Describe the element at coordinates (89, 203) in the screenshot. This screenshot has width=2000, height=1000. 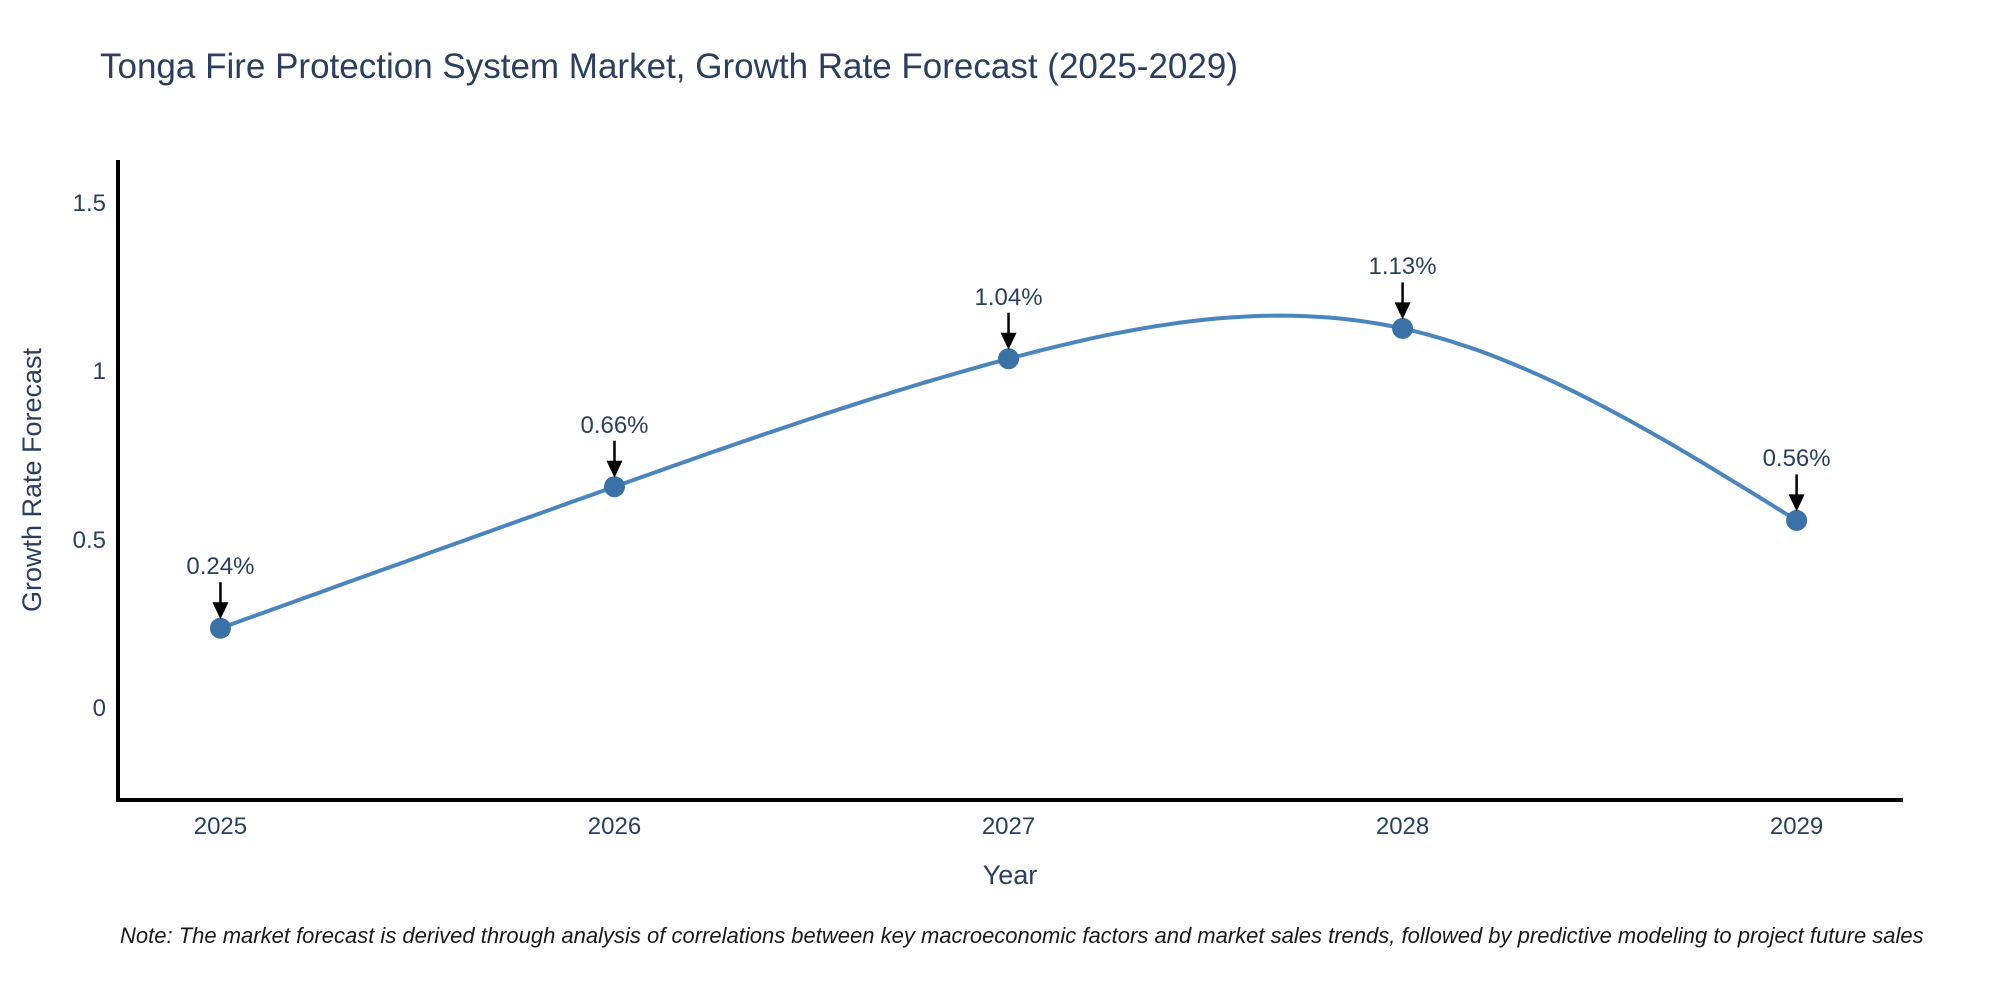
I see `y-tick-label: 1.5` at that location.